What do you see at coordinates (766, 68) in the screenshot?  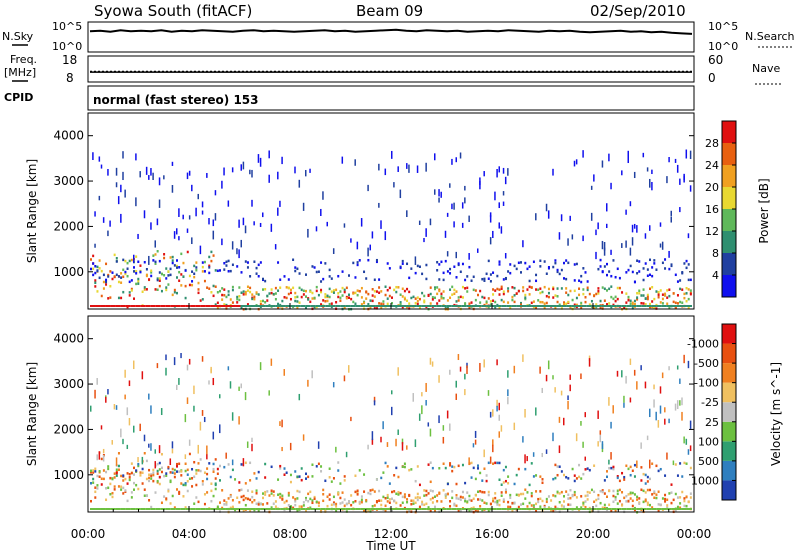 I see `nave-label: Nave` at bounding box center [766, 68].